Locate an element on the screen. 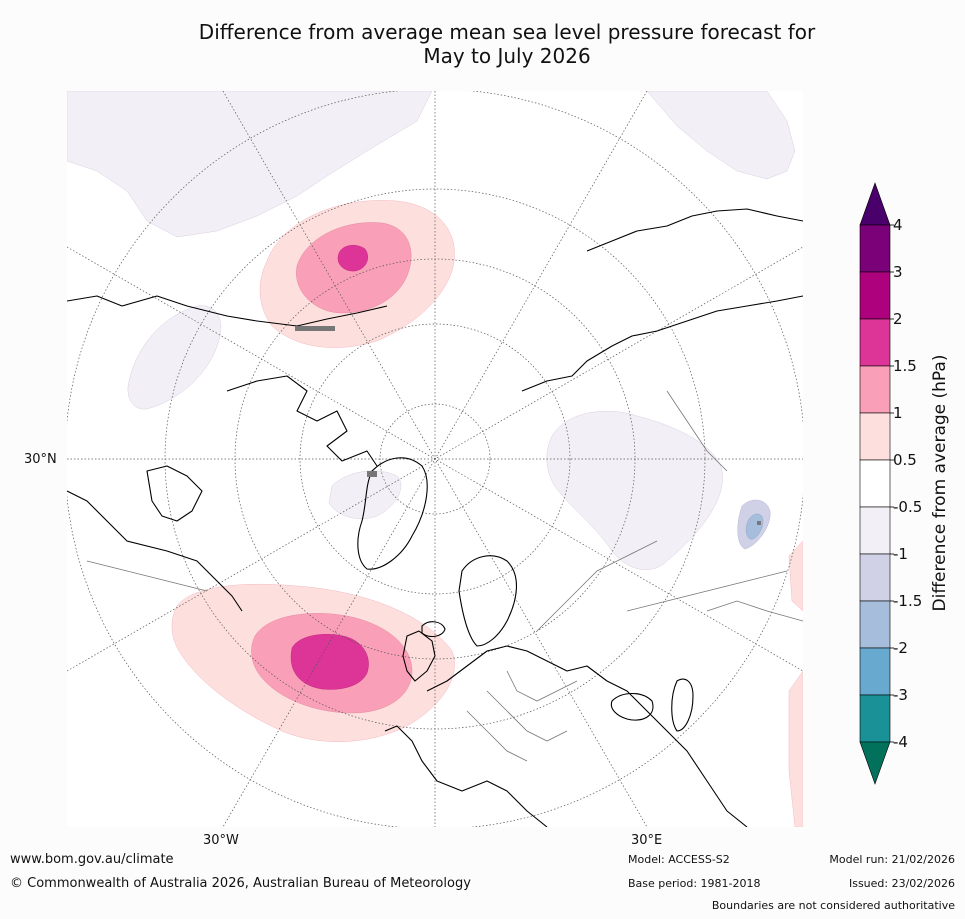 This screenshot has width=965, height=919. anomaly-neg-siberia is located at coordinates (721, 135).